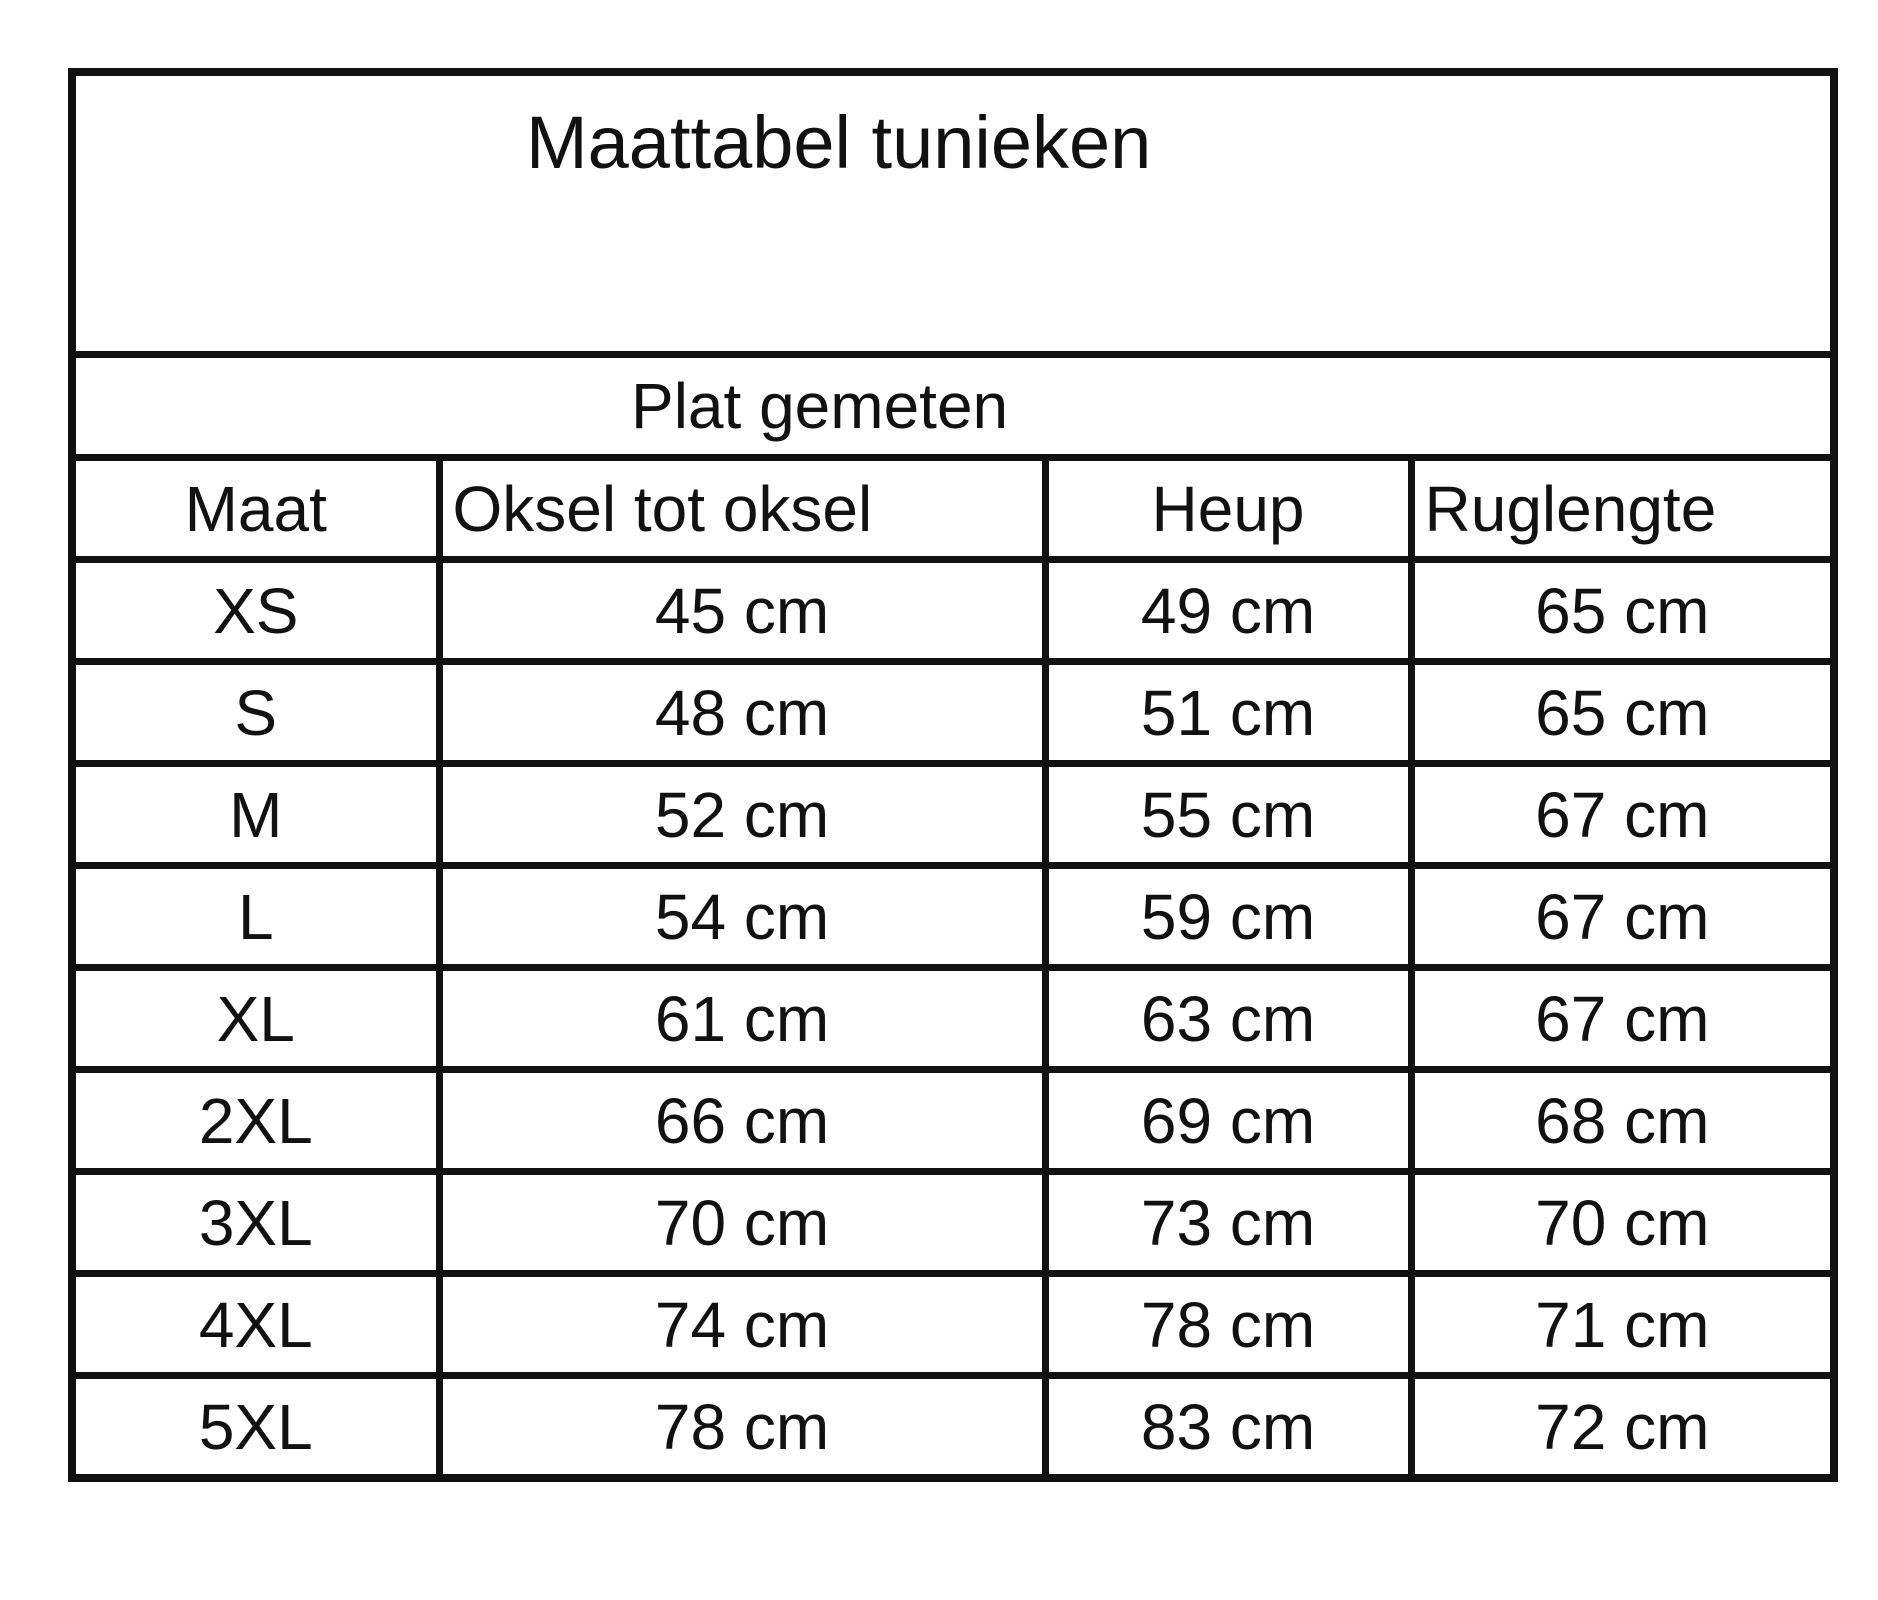  Describe the element at coordinates (1228, 712) in the screenshot. I see `heup-cell: 51 cm` at that location.